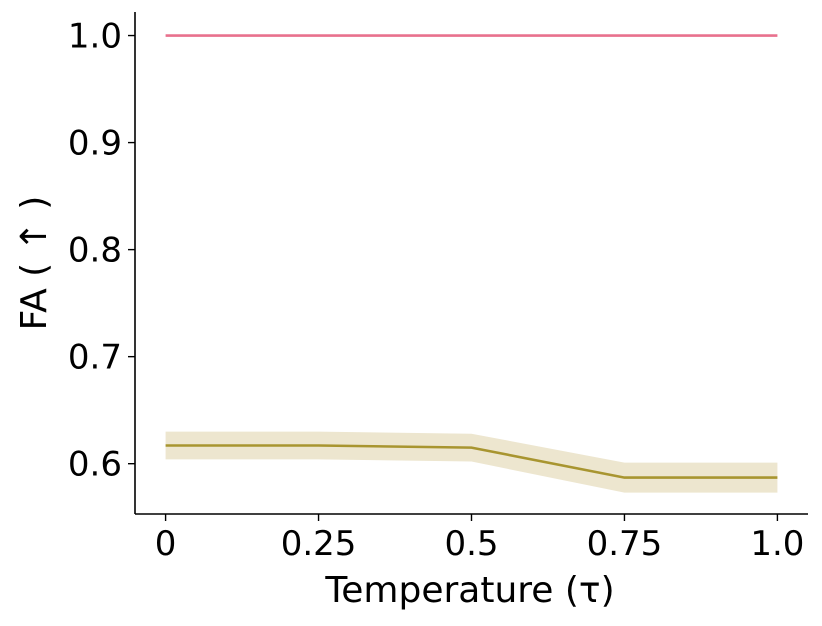 This screenshot has height=626, width=822. What do you see at coordinates (777, 544) in the screenshot?
I see `x-tick-label: 1.0` at bounding box center [777, 544].